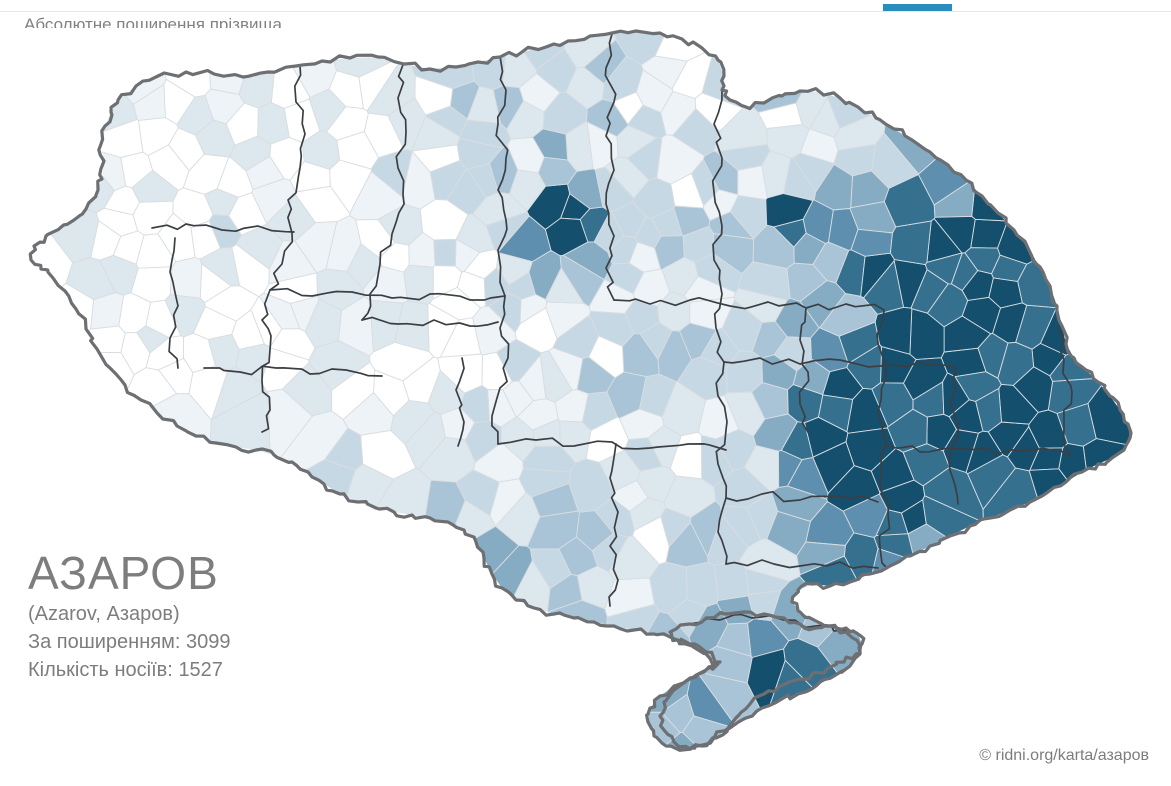  I want to click on surname-title: АЗАРОВ, so click(123, 573).